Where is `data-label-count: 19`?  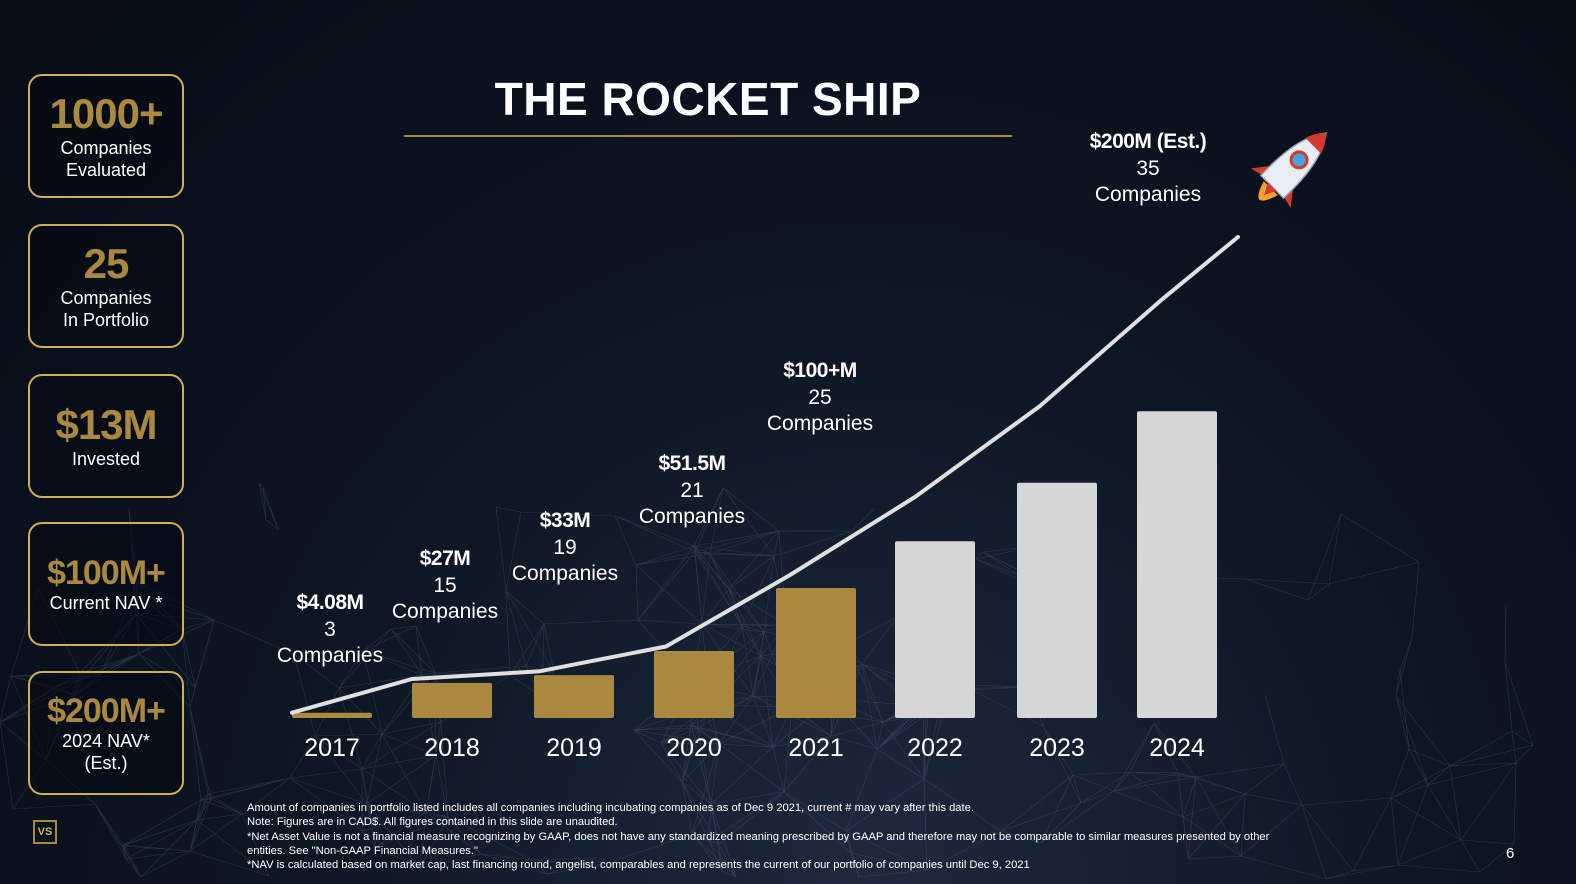
data-label-count: 19 is located at coordinates (564, 547).